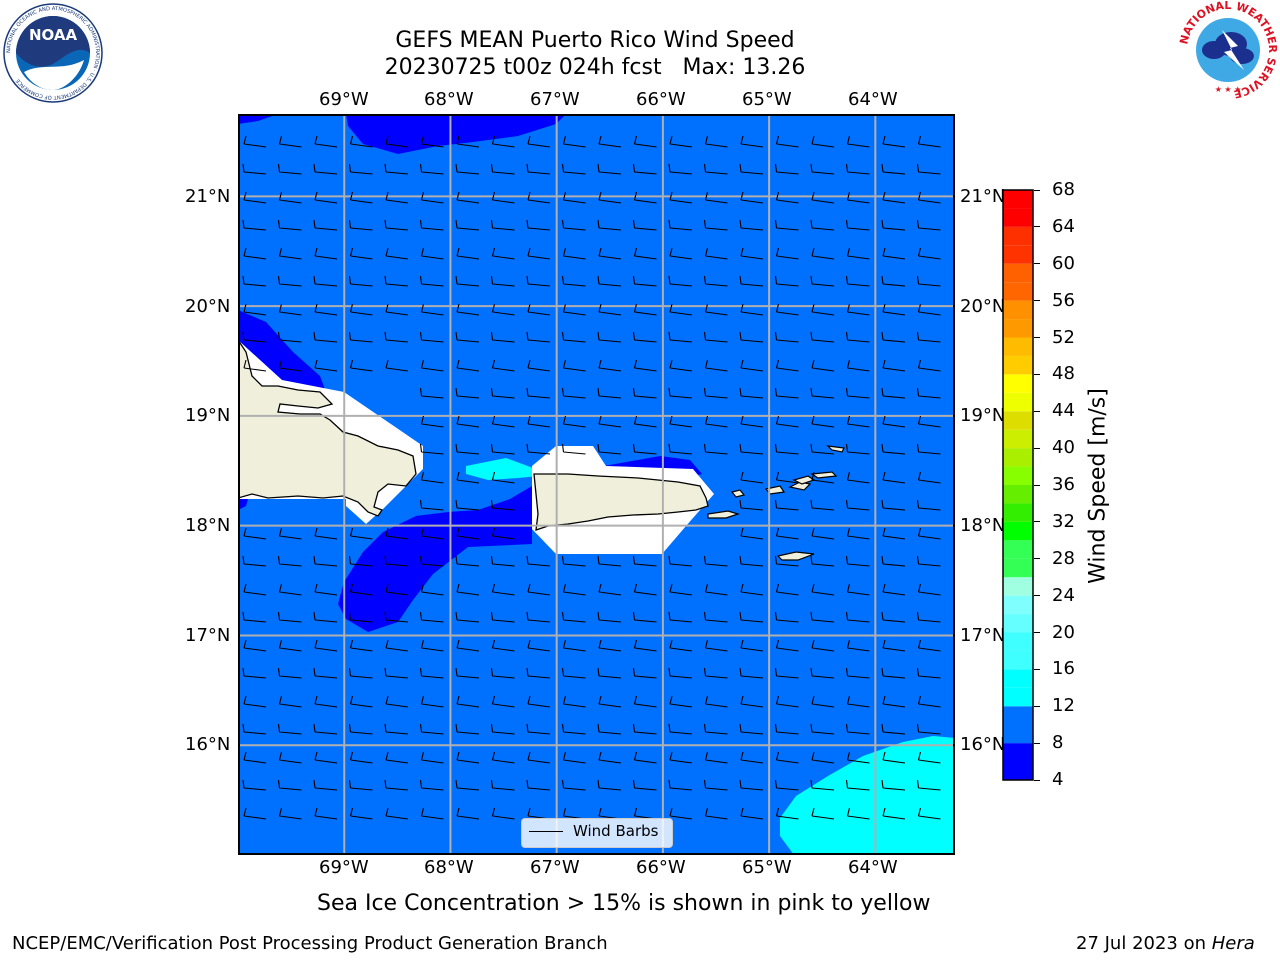  I want to click on colorbar-tick-label: 64, so click(1063, 226).